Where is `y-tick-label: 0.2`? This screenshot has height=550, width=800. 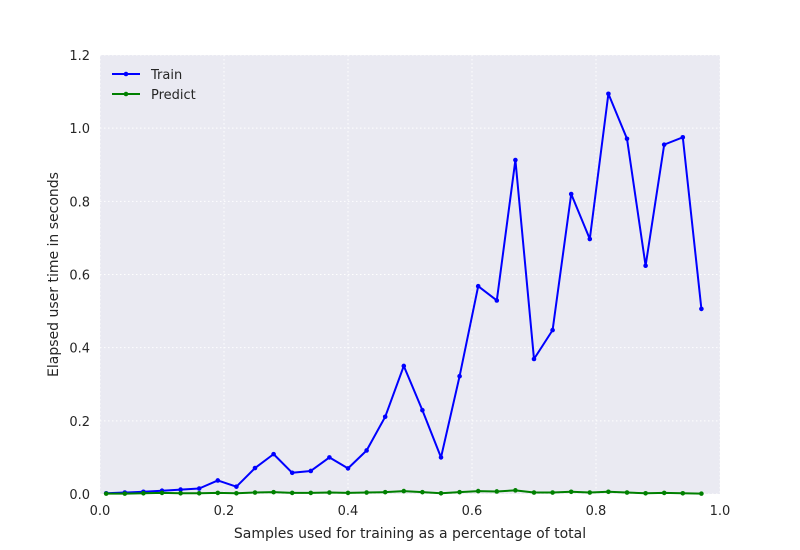 y-tick-label: 0.2 is located at coordinates (79, 422).